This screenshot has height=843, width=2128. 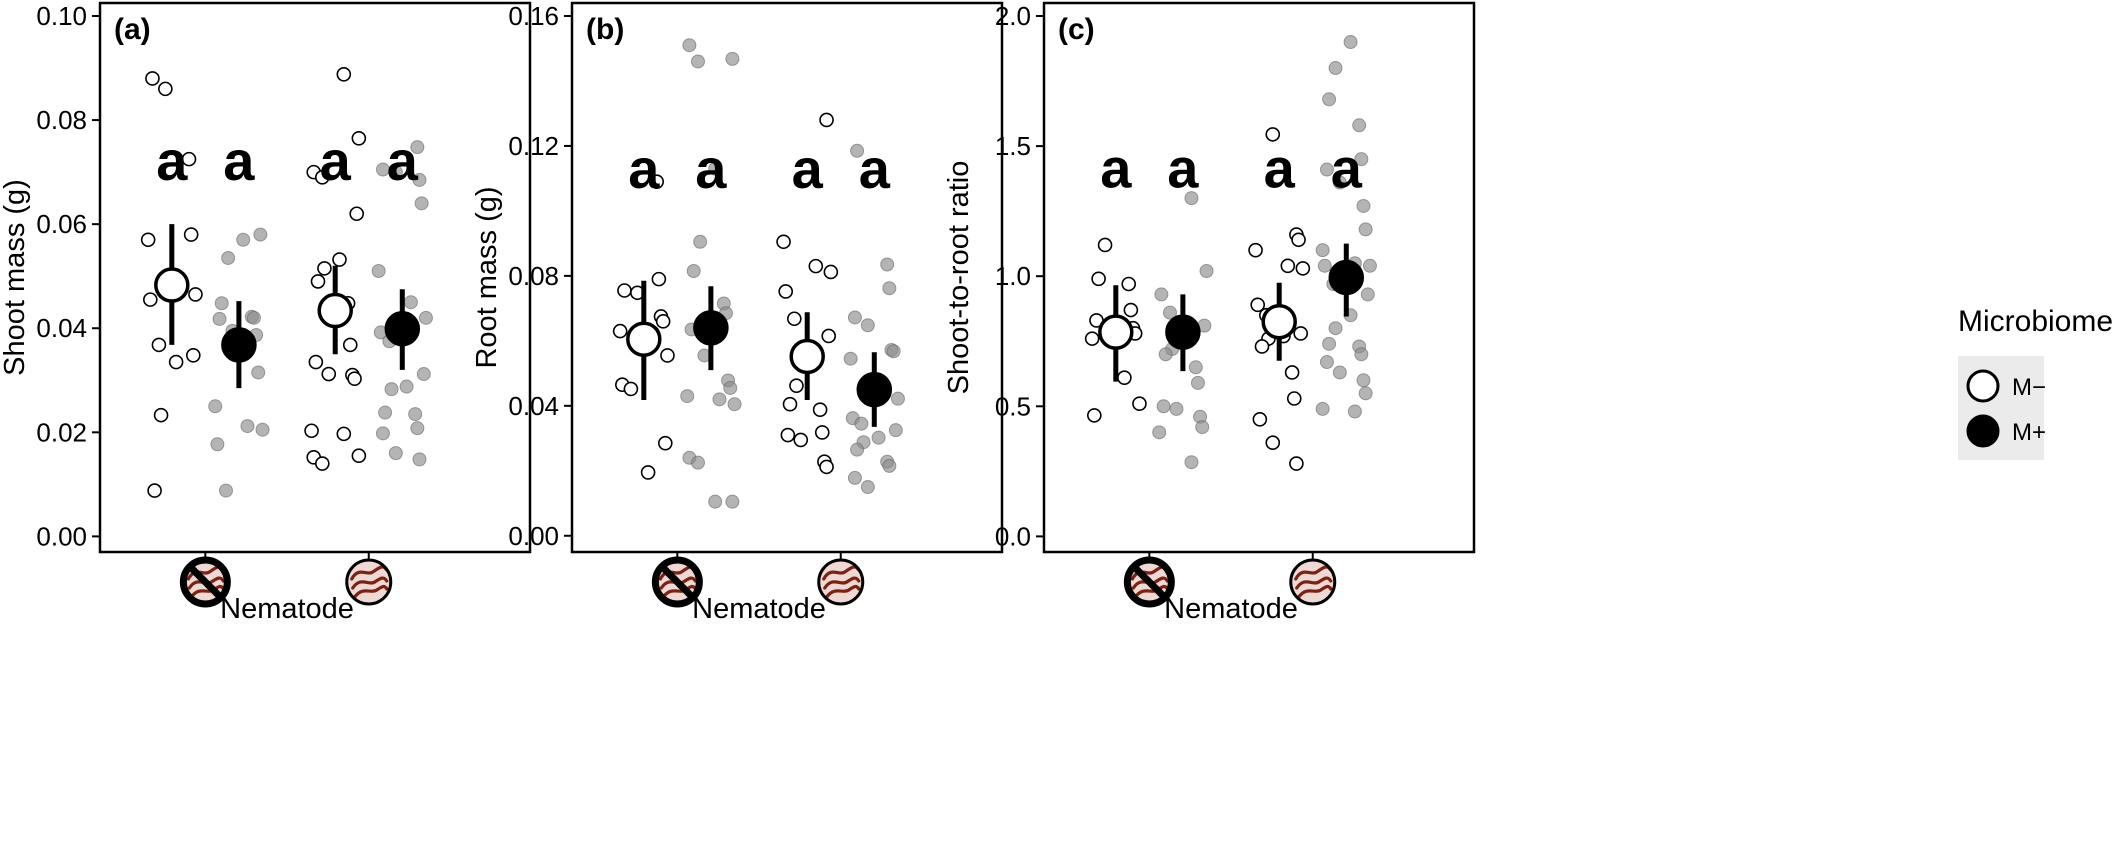 I want to click on no-nematode-icon-ring, so click(x=1149, y=582).